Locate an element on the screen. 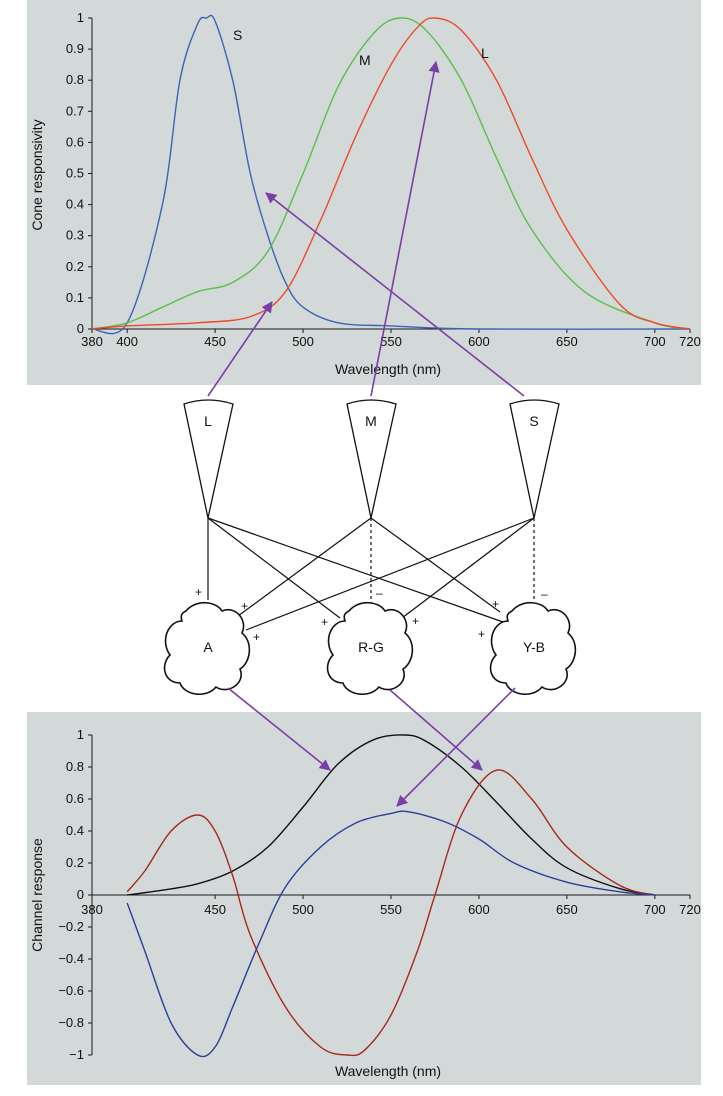 This screenshot has width=723, height=1096. wire-m-to-yb is located at coordinates (435, 565).